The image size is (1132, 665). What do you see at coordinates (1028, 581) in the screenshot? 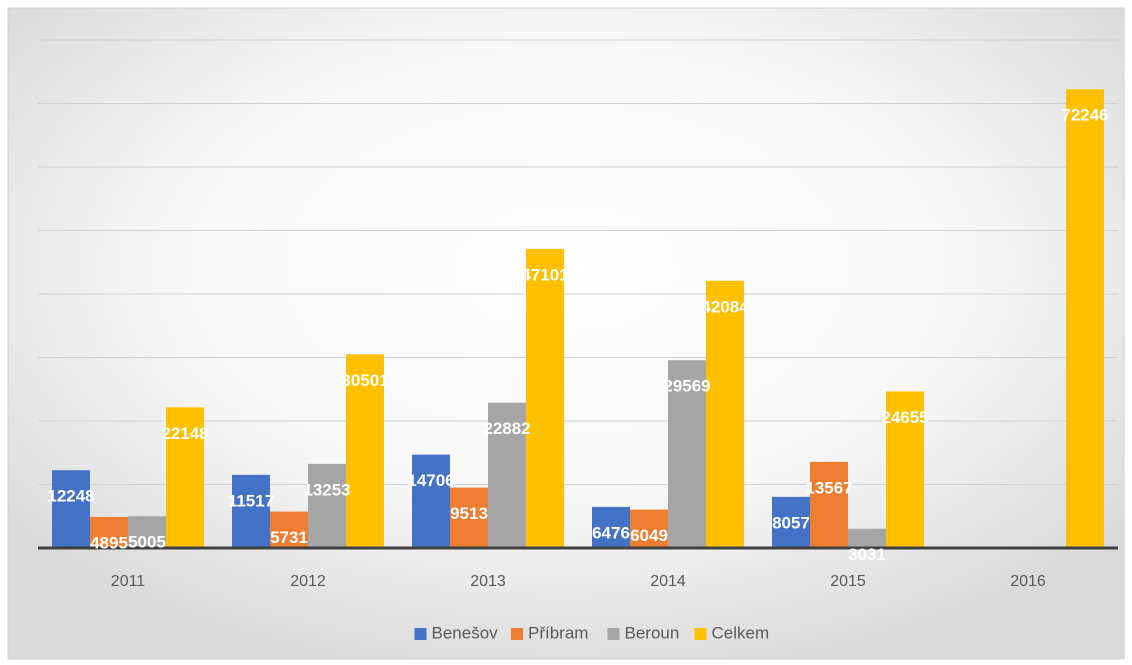
I see `x-tick-label: 2016` at bounding box center [1028, 581].